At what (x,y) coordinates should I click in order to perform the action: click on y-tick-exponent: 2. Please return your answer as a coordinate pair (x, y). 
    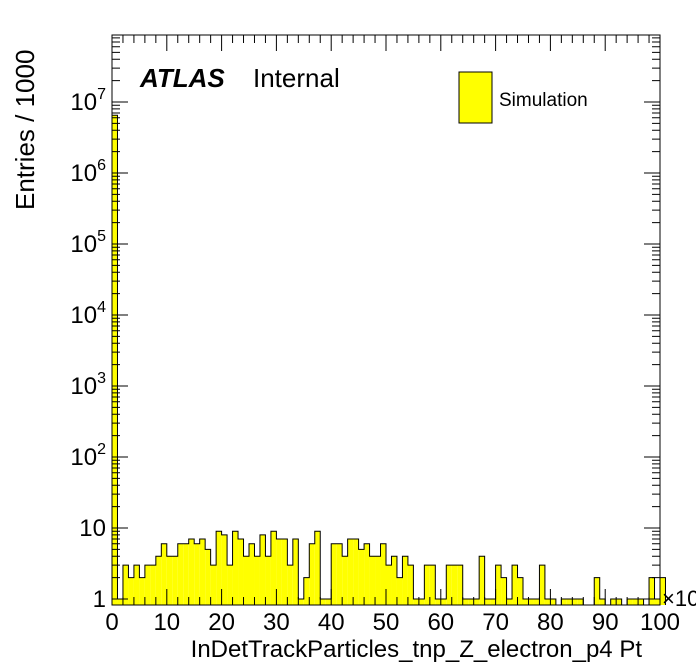
    Looking at the image, I should click on (101, 449).